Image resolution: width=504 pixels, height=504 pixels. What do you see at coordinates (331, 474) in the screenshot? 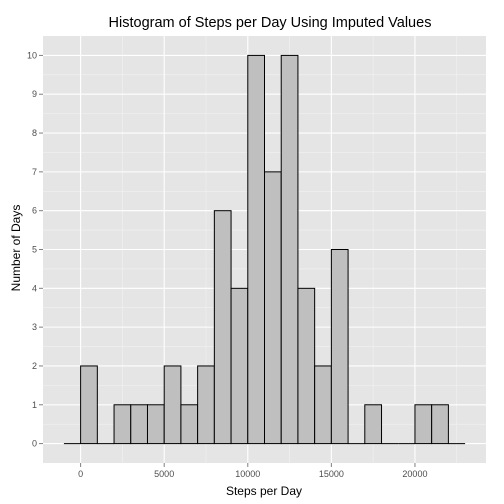
I see `x-tick-label: 15000` at bounding box center [331, 474].